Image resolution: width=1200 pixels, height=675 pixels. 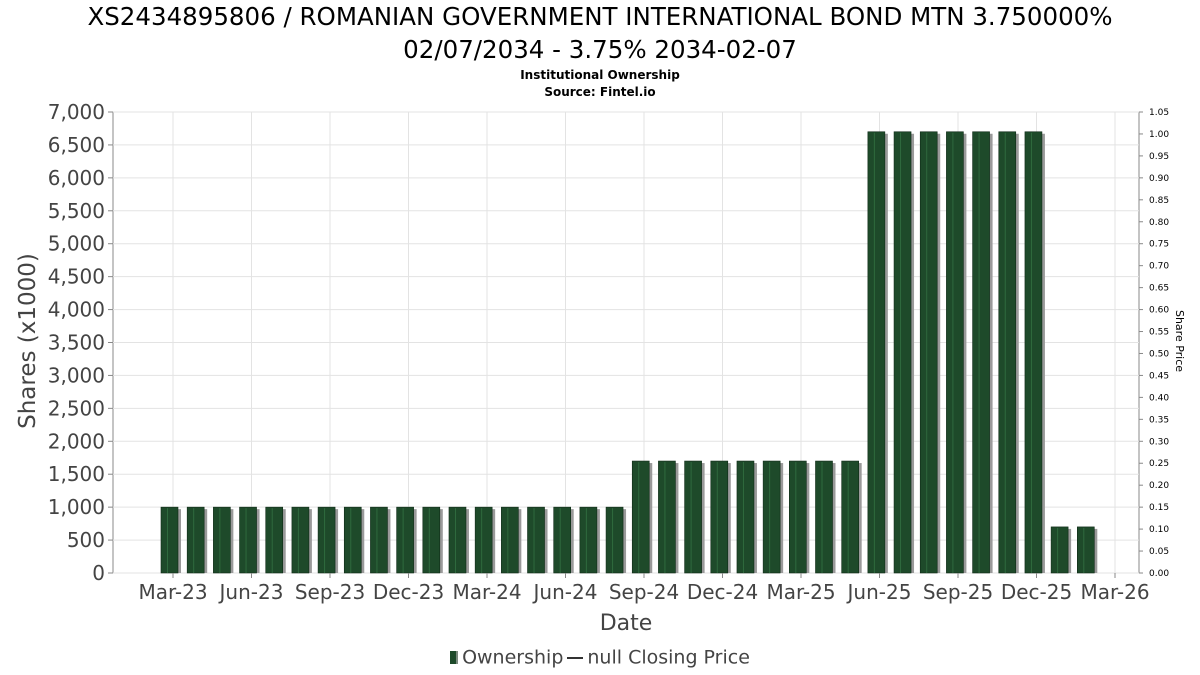 I want to click on y-tick-label: 5,500, so click(x=76, y=211).